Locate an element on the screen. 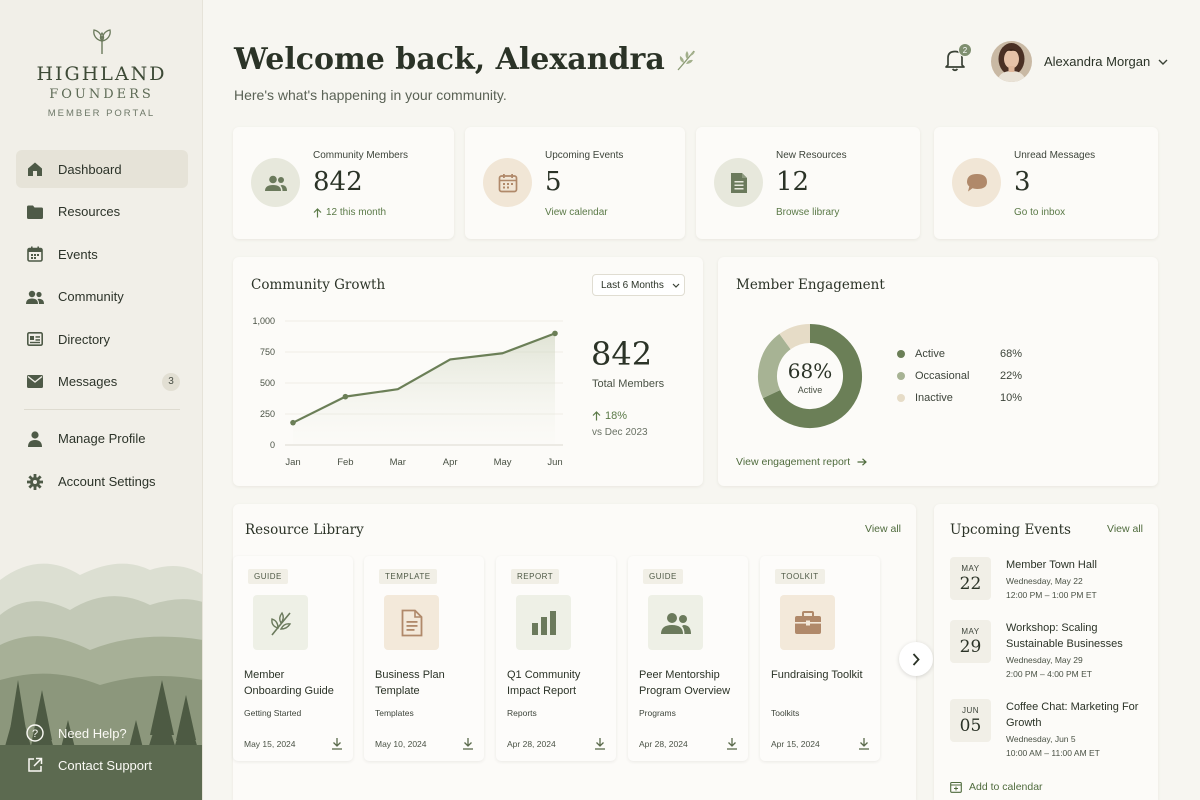 The image size is (1200, 800). y-tick-label: 500 is located at coordinates (267, 383).